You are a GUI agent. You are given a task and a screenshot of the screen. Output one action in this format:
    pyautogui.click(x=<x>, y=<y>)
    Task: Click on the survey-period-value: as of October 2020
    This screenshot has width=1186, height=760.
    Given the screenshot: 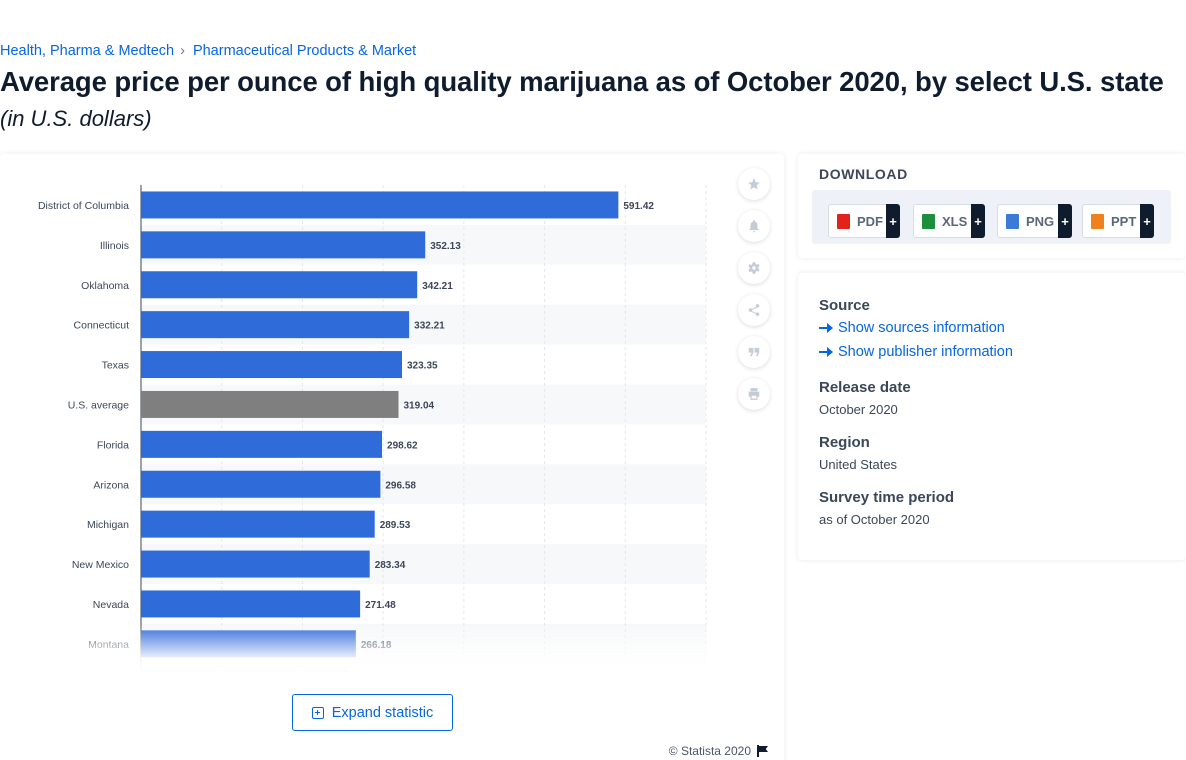 What is the action you would take?
    pyautogui.click(x=874, y=519)
    